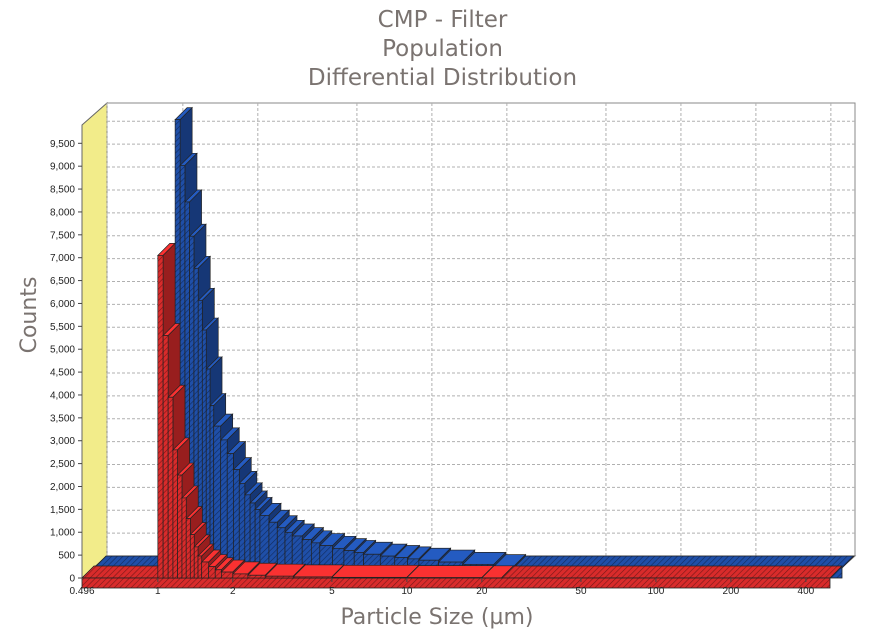 The height and width of the screenshot is (640, 885). I want to click on x-tick-label: 2, so click(233, 591).